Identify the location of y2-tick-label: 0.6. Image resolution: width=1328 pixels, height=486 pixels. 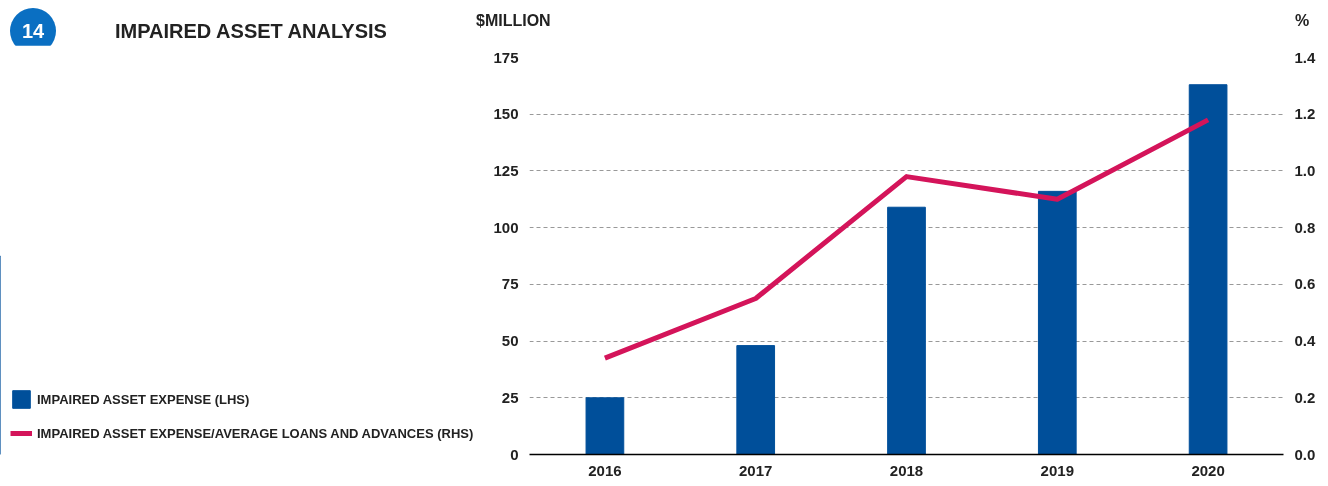
(1305, 284).